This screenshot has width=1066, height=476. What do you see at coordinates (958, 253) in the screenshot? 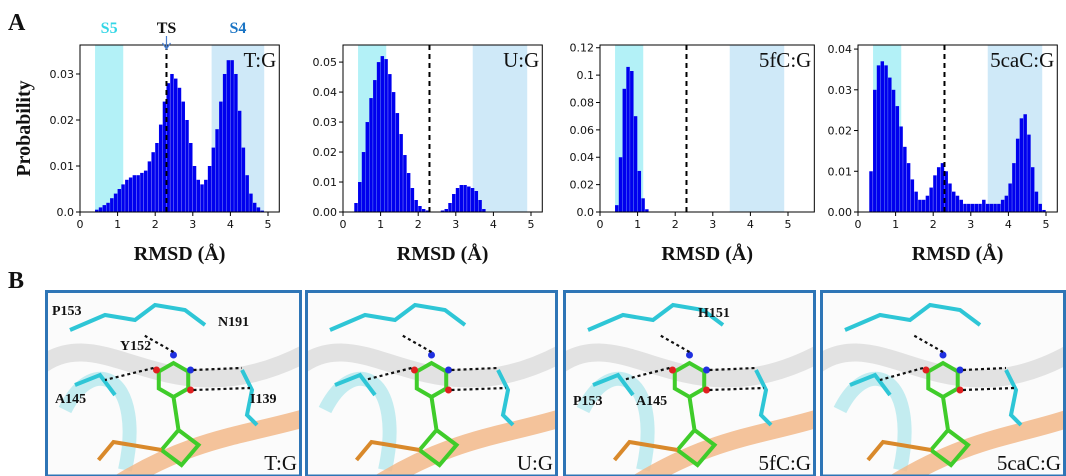
I see `x-axis-label: RMSD (Å)` at bounding box center [958, 253].